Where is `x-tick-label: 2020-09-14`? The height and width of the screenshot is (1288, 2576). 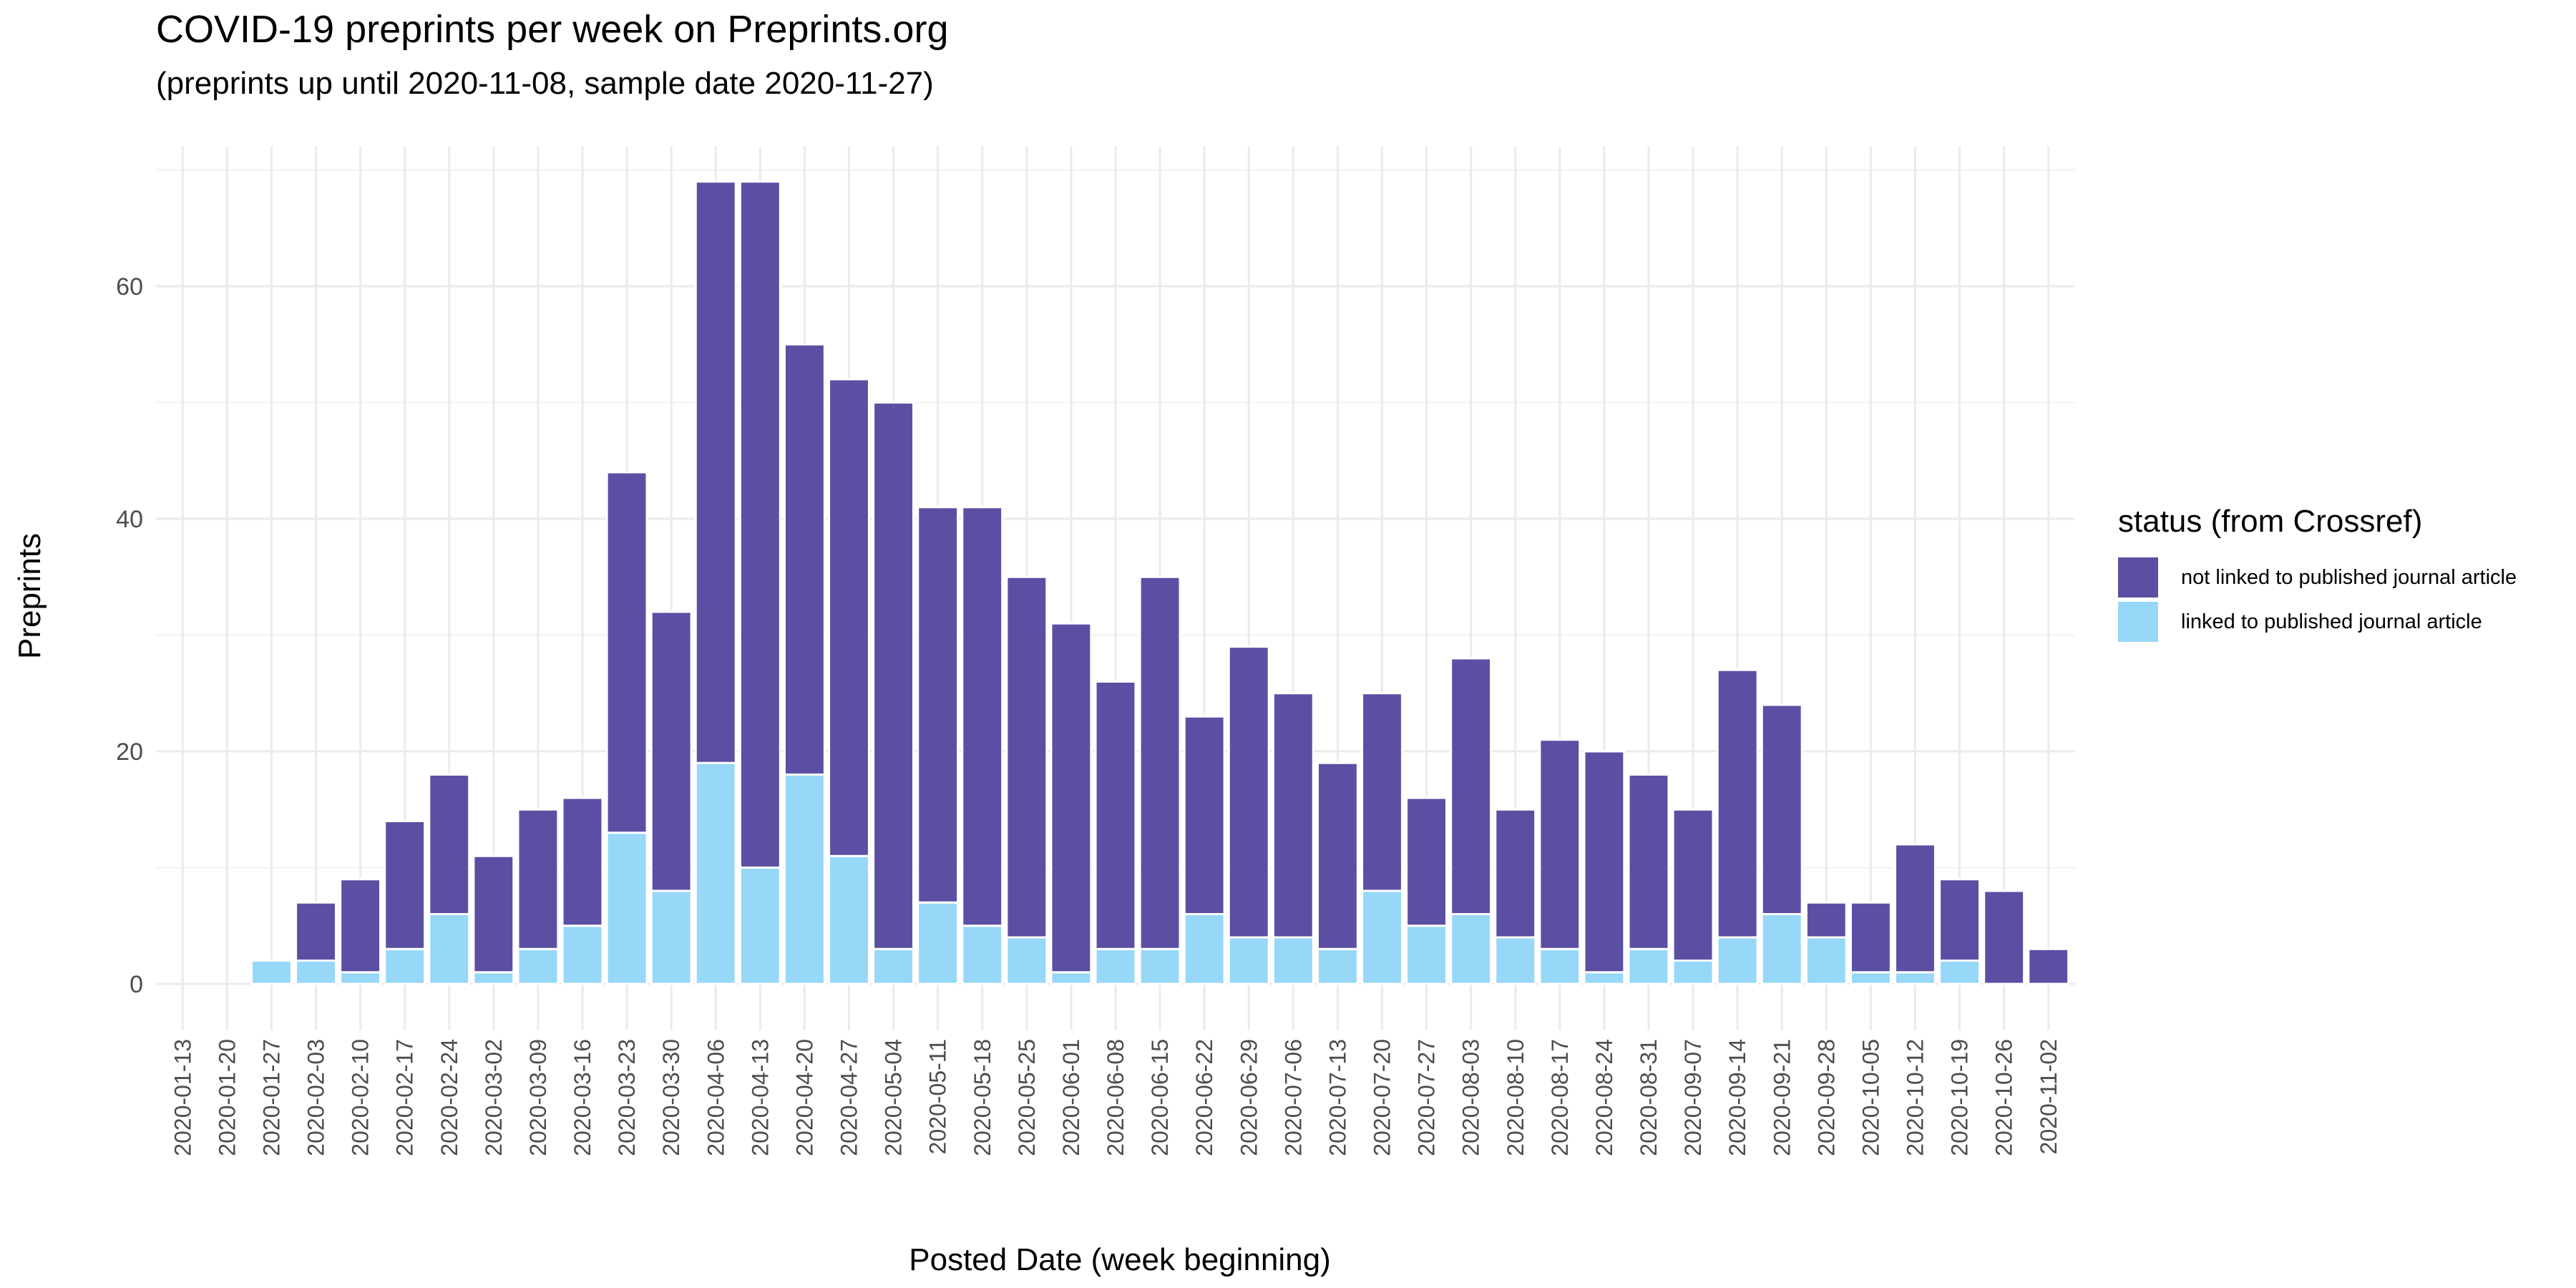
x-tick-label: 2020-09-14 is located at coordinates (1737, 1097).